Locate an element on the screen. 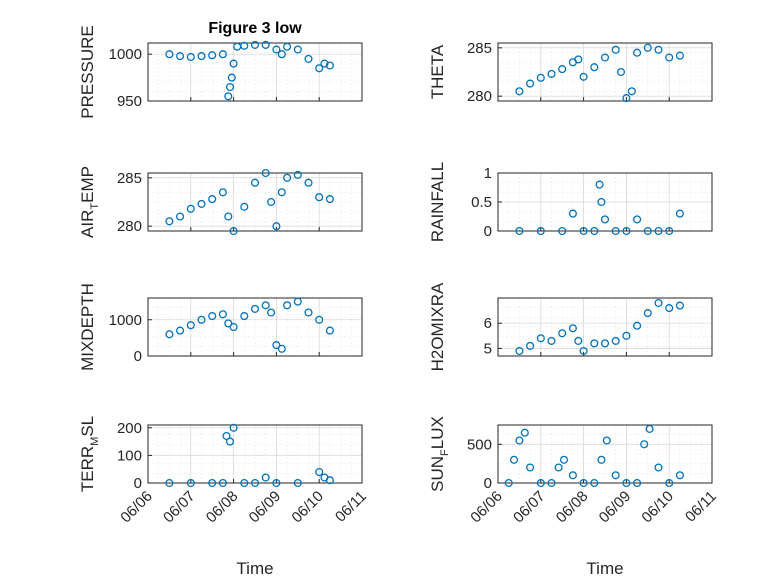  y-axis-label: H2OMIXRA is located at coordinates (437, 326).